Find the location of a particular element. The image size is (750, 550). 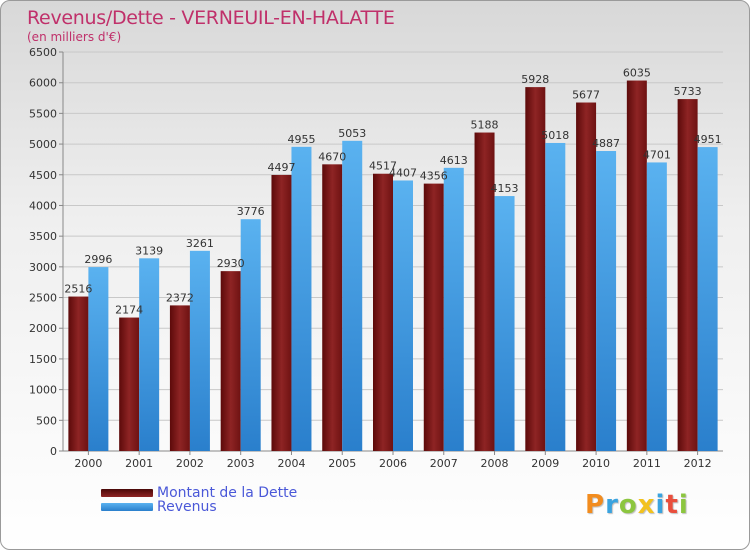

legend-label-revenus: Revenus is located at coordinates (187, 507).